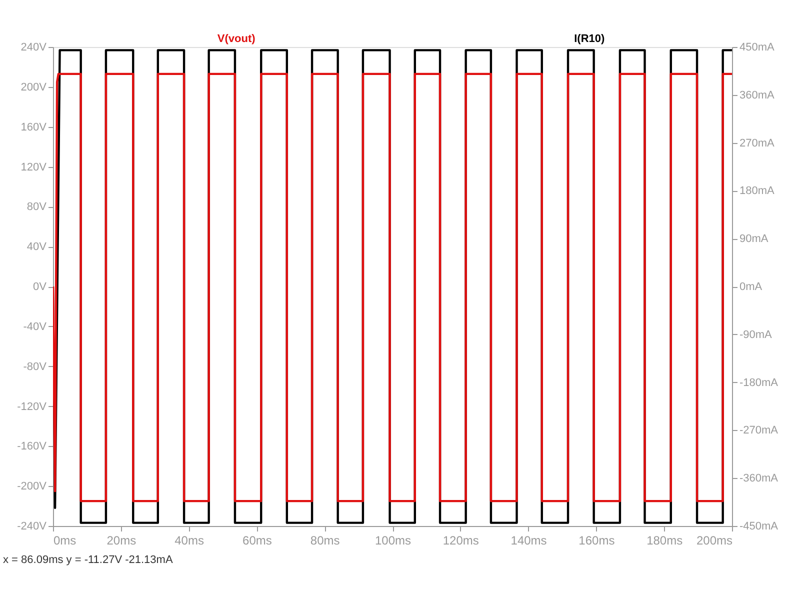 Image resolution: width=800 pixels, height=600 pixels. I want to click on x-tick-label: 40ms, so click(189, 541).